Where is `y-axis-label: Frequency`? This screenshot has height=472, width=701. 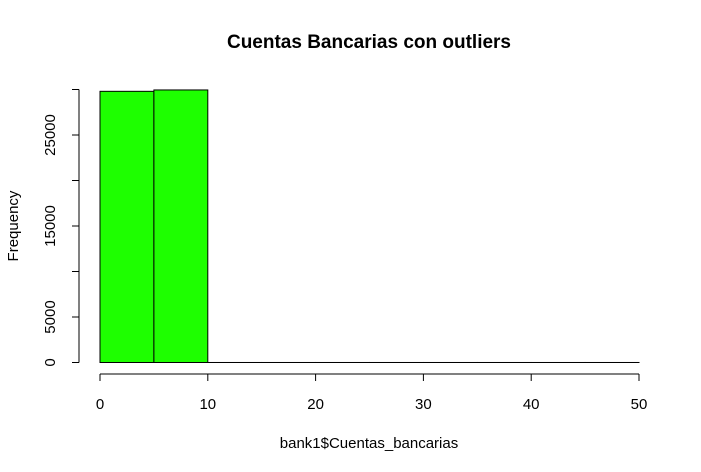 y-axis-label: Frequency is located at coordinates (13, 225).